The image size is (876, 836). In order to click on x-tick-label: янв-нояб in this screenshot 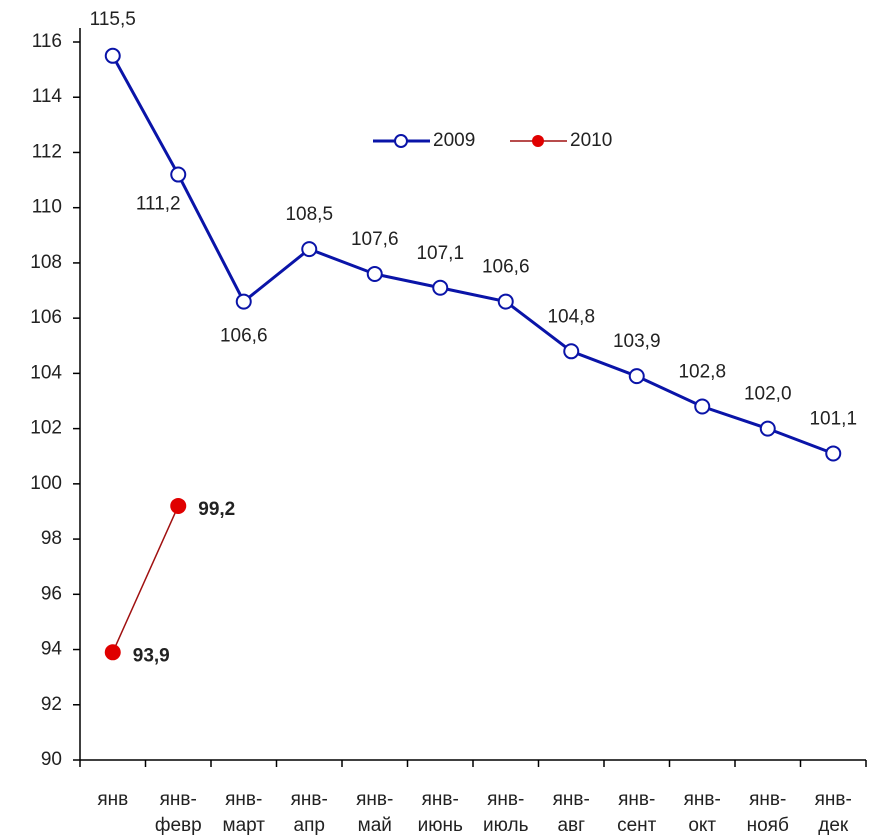, I will do `click(768, 812)`.